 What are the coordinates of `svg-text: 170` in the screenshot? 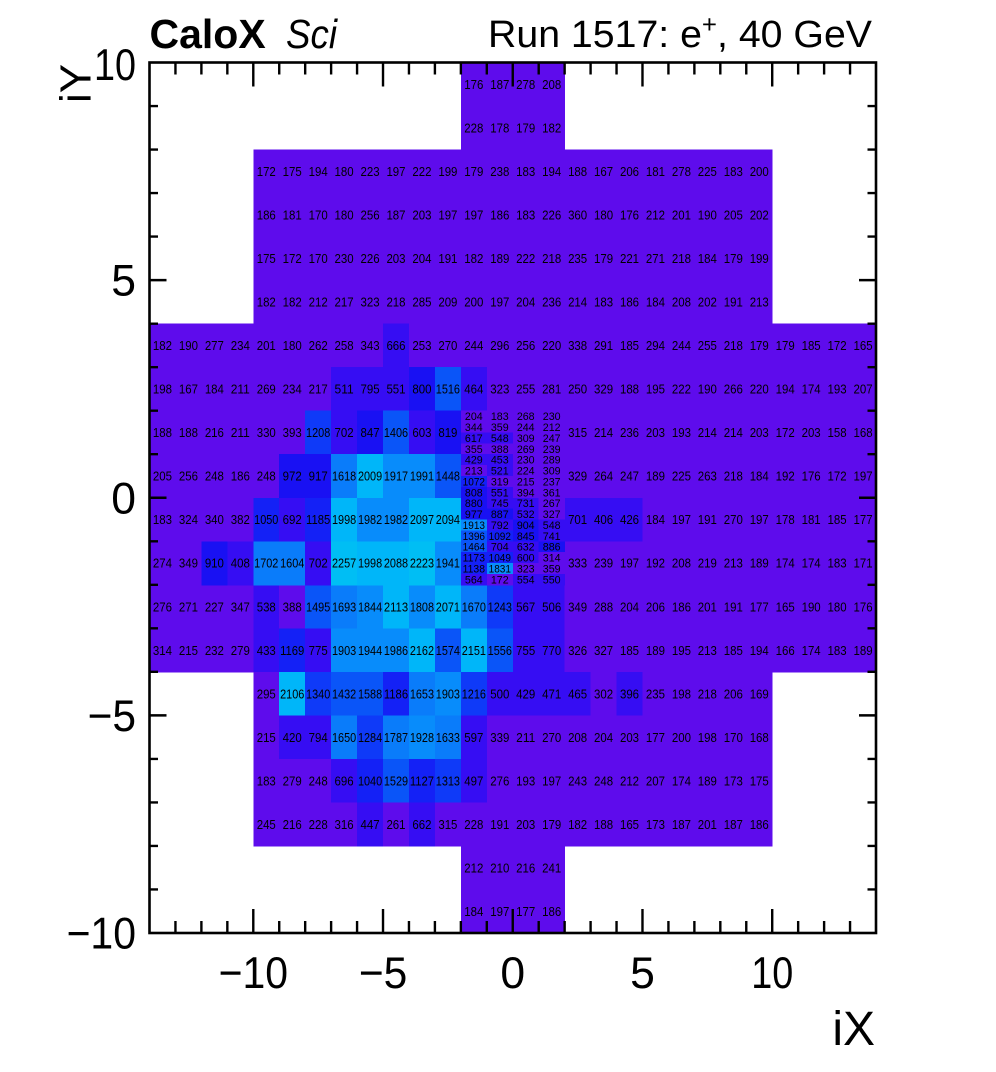 It's located at (318, 215).